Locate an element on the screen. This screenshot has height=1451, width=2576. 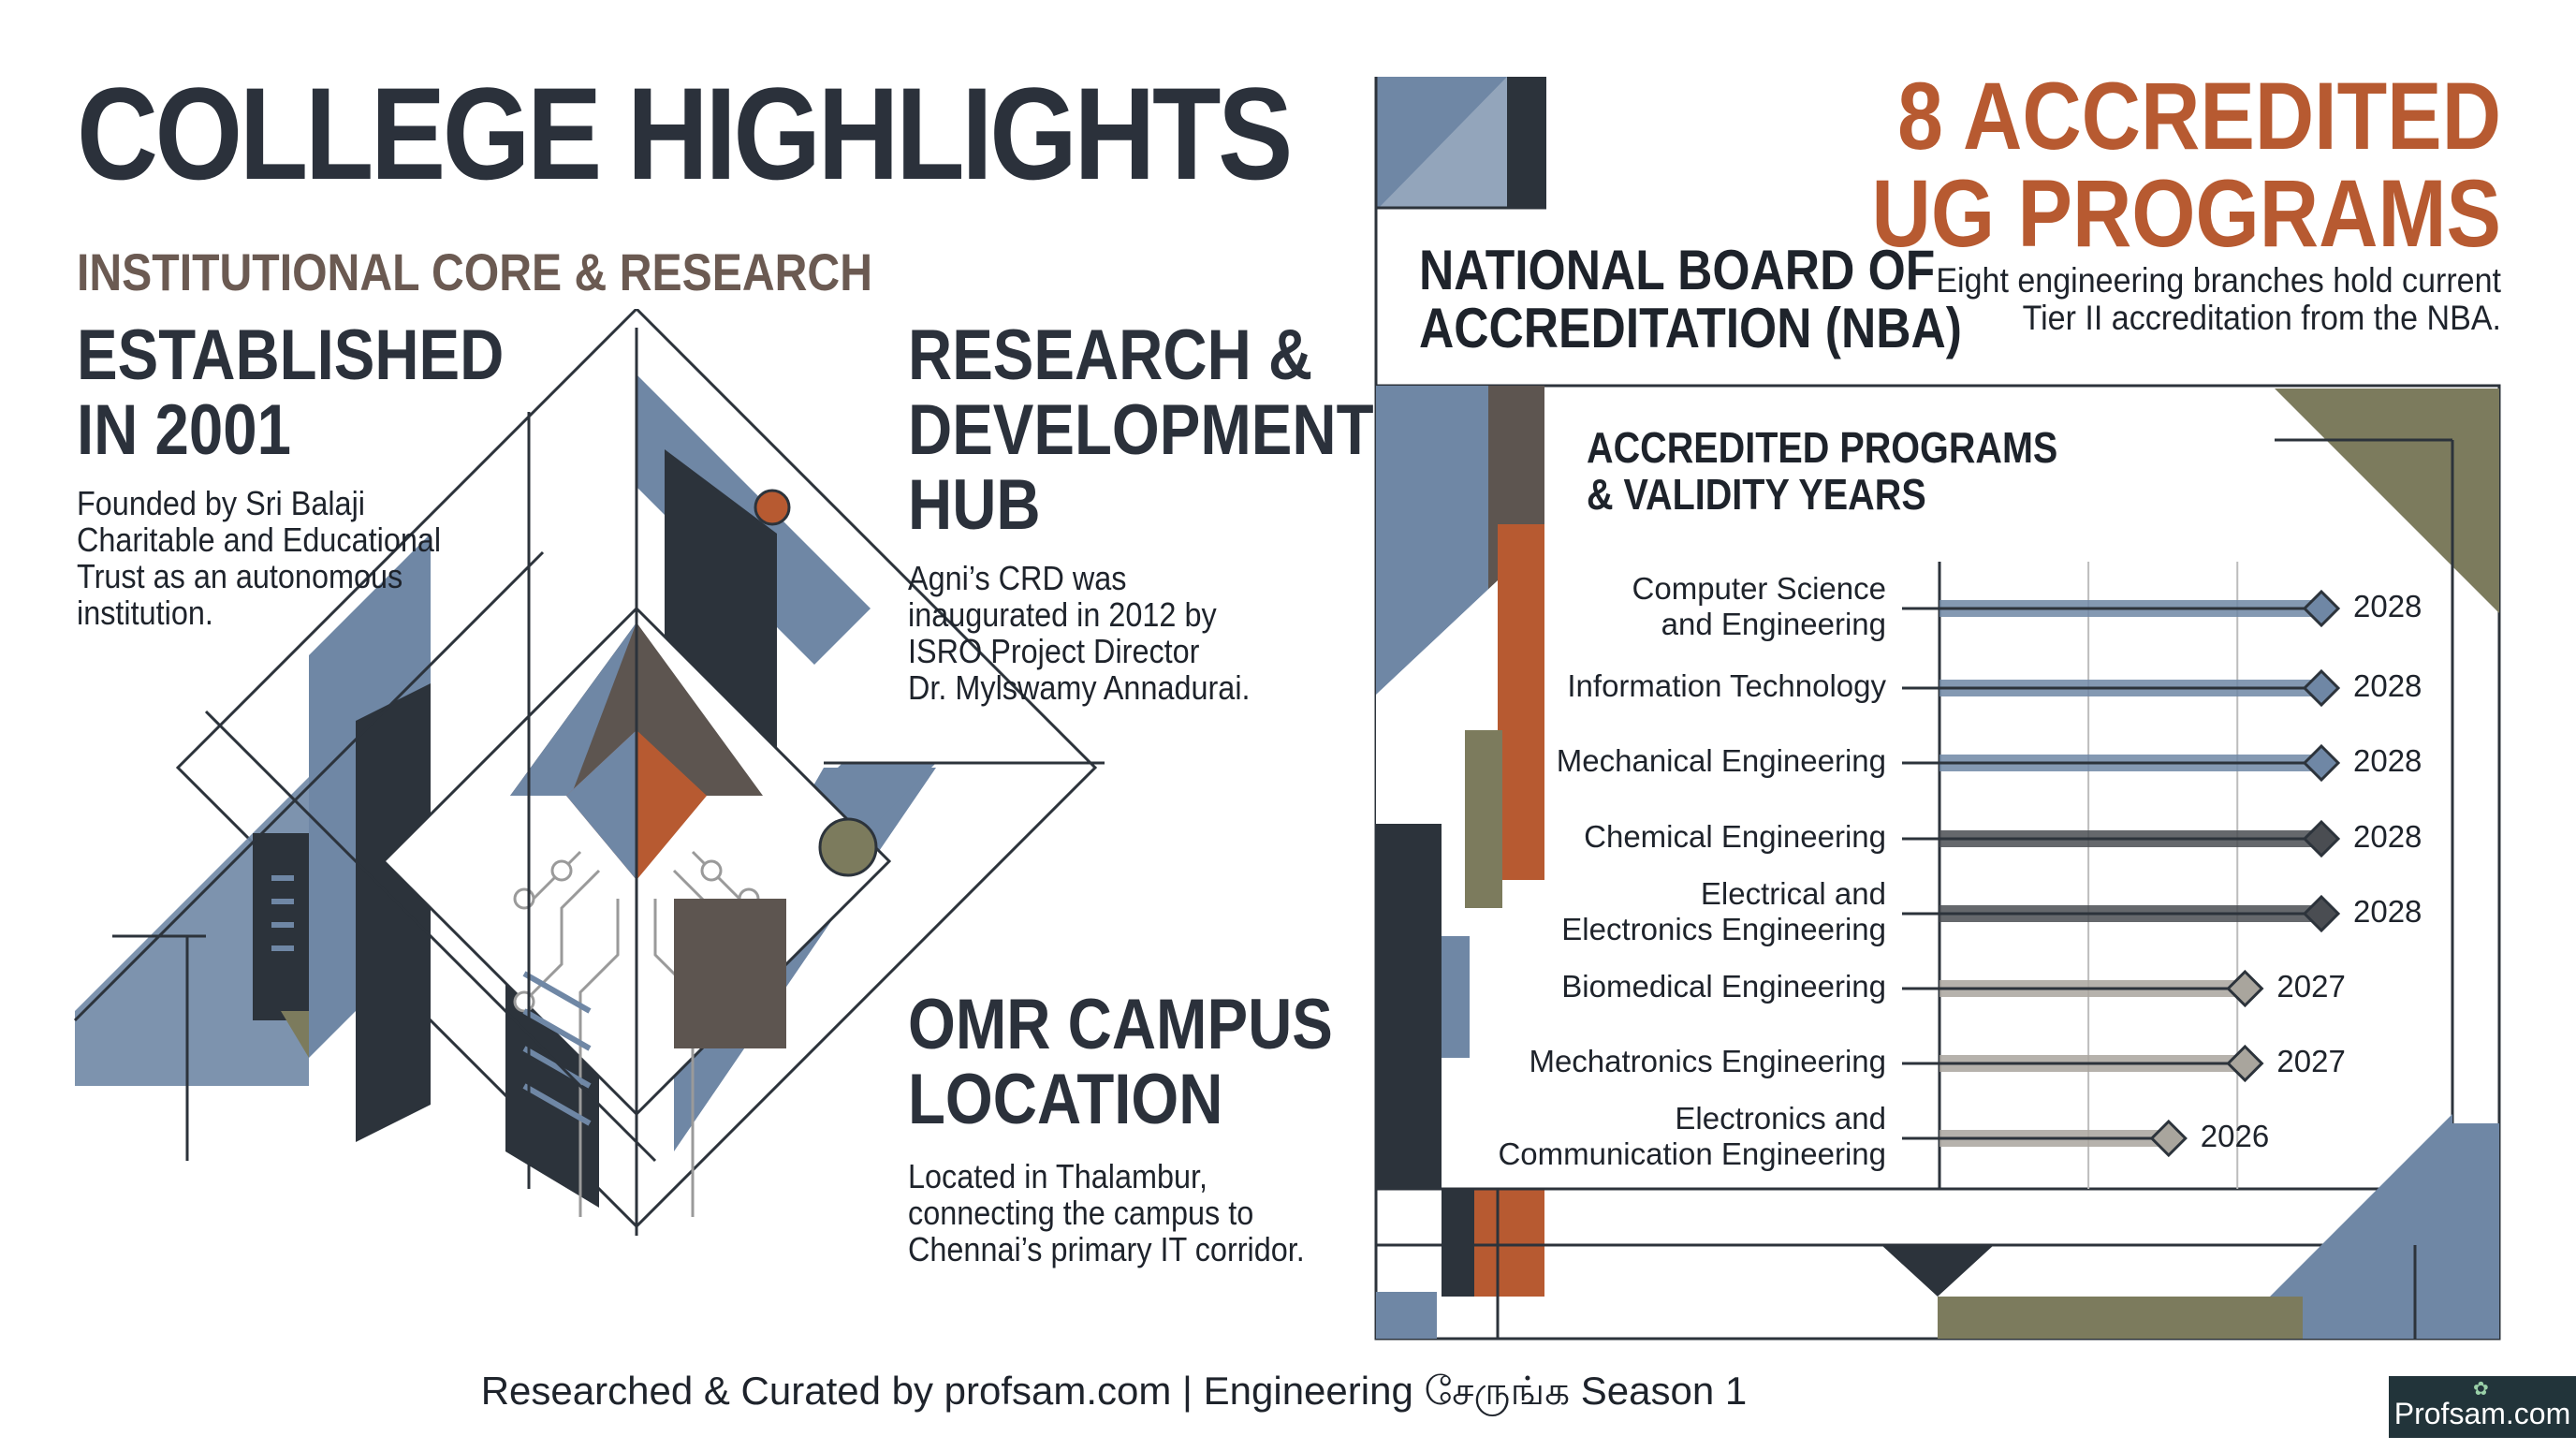
page-title: COLLEGE HIGHLIGHTS is located at coordinates (685, 134).